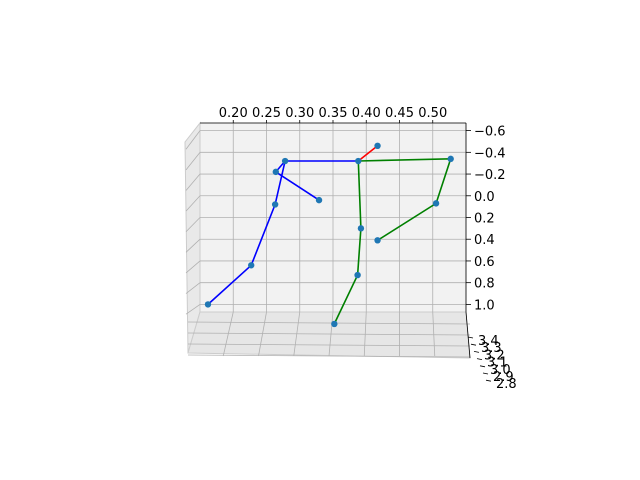  What do you see at coordinates (484, 219) in the screenshot?
I see `y-tick-label: 0.2` at bounding box center [484, 219].